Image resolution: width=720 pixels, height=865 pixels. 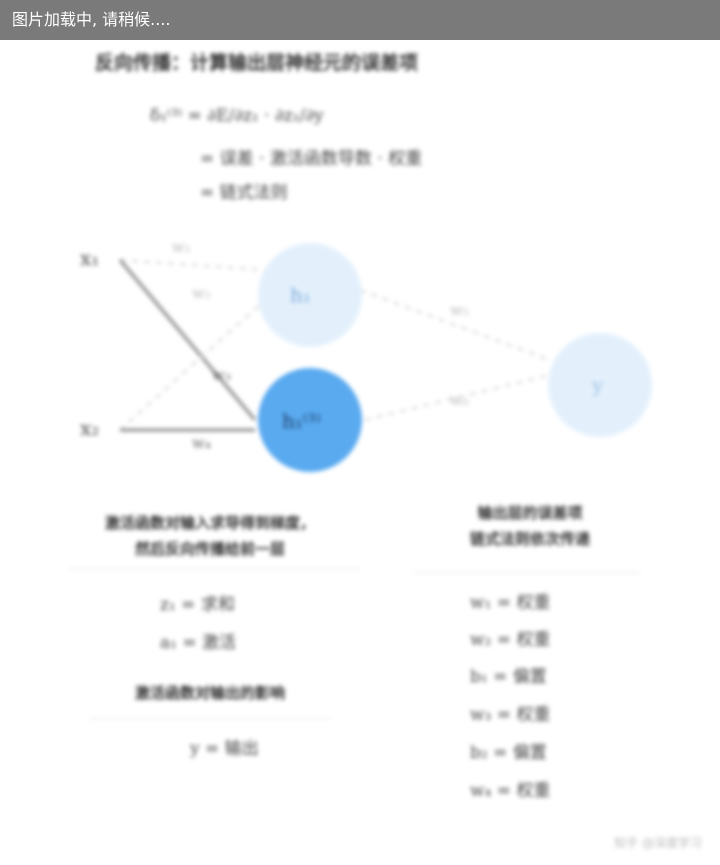 I want to click on right-section-heading: 输出层的误差项 链式法则依次传递, so click(x=530, y=526).